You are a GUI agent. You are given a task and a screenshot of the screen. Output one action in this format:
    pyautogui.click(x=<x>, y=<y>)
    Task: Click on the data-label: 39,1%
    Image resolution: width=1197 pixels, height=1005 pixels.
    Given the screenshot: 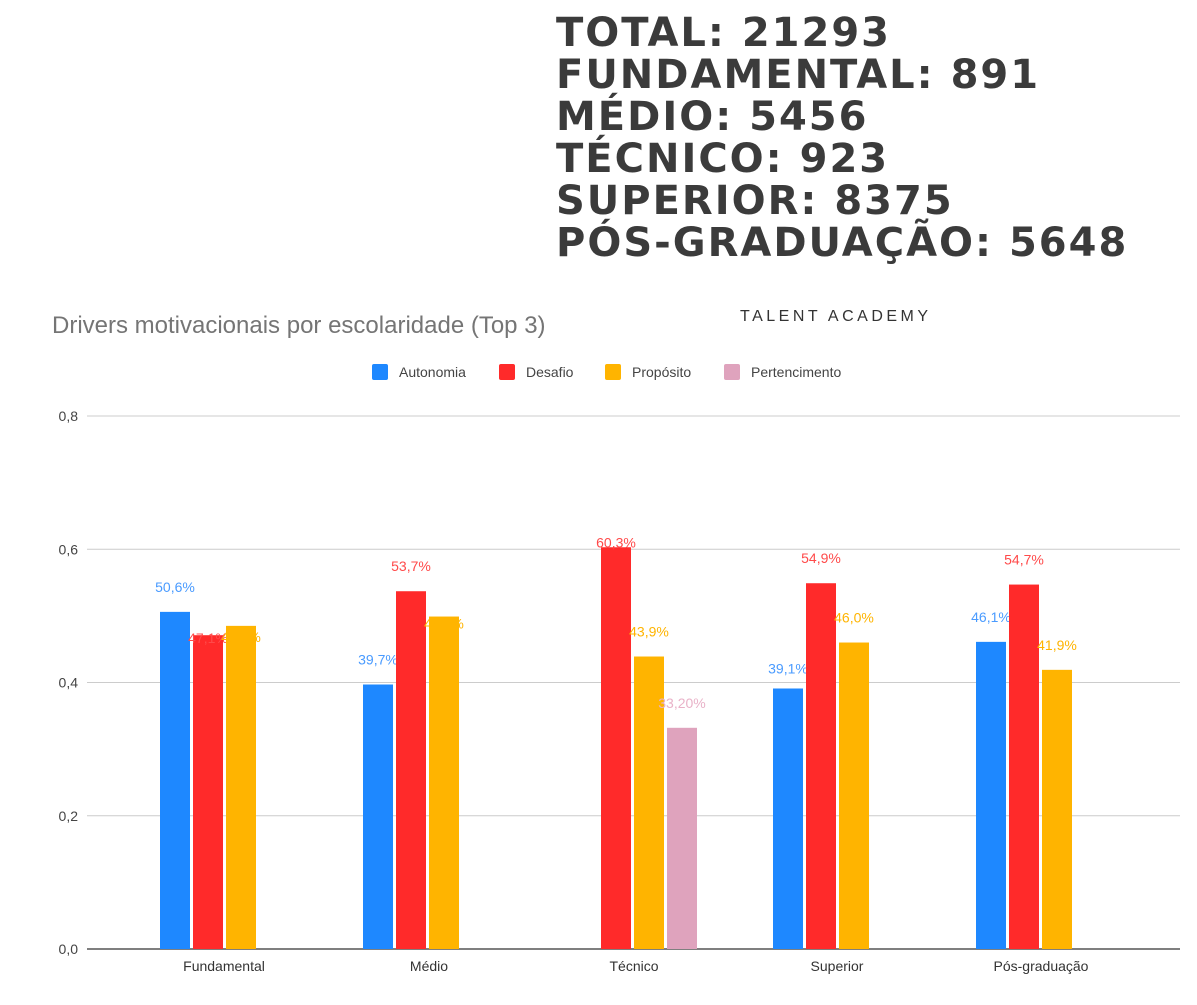 What is the action you would take?
    pyautogui.click(x=788, y=668)
    